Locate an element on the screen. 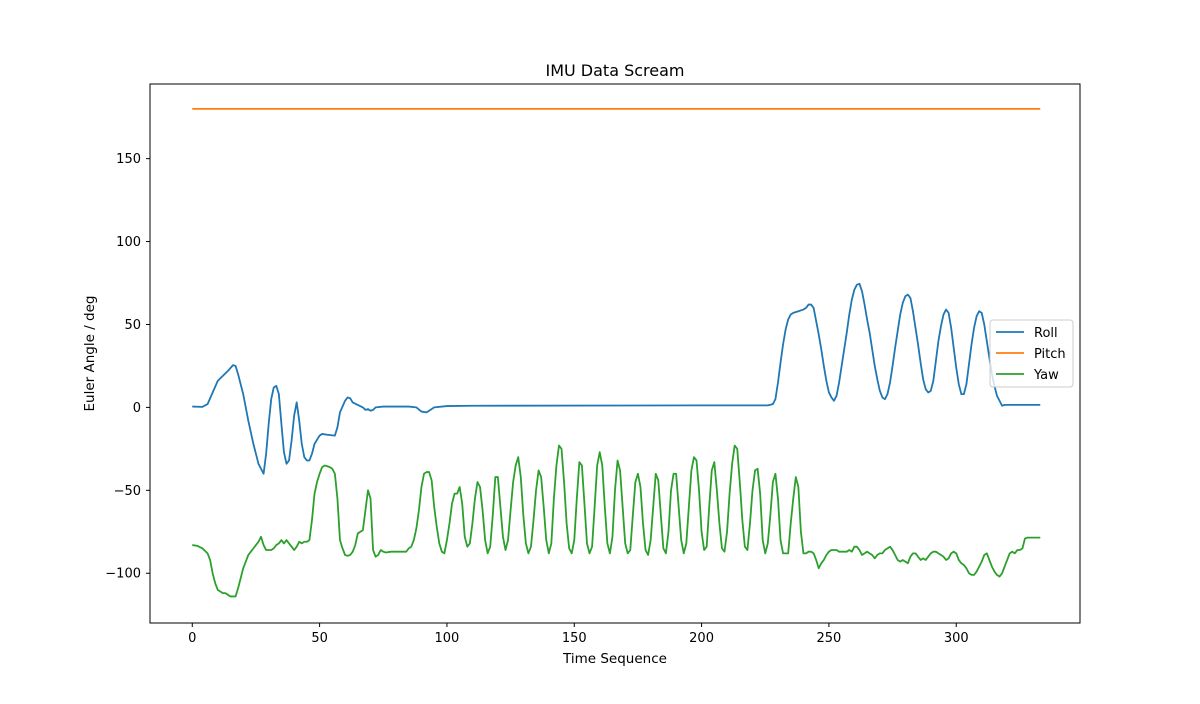 The height and width of the screenshot is (704, 1200). legend: Roll Pitch Yaw is located at coordinates (1031, 353).